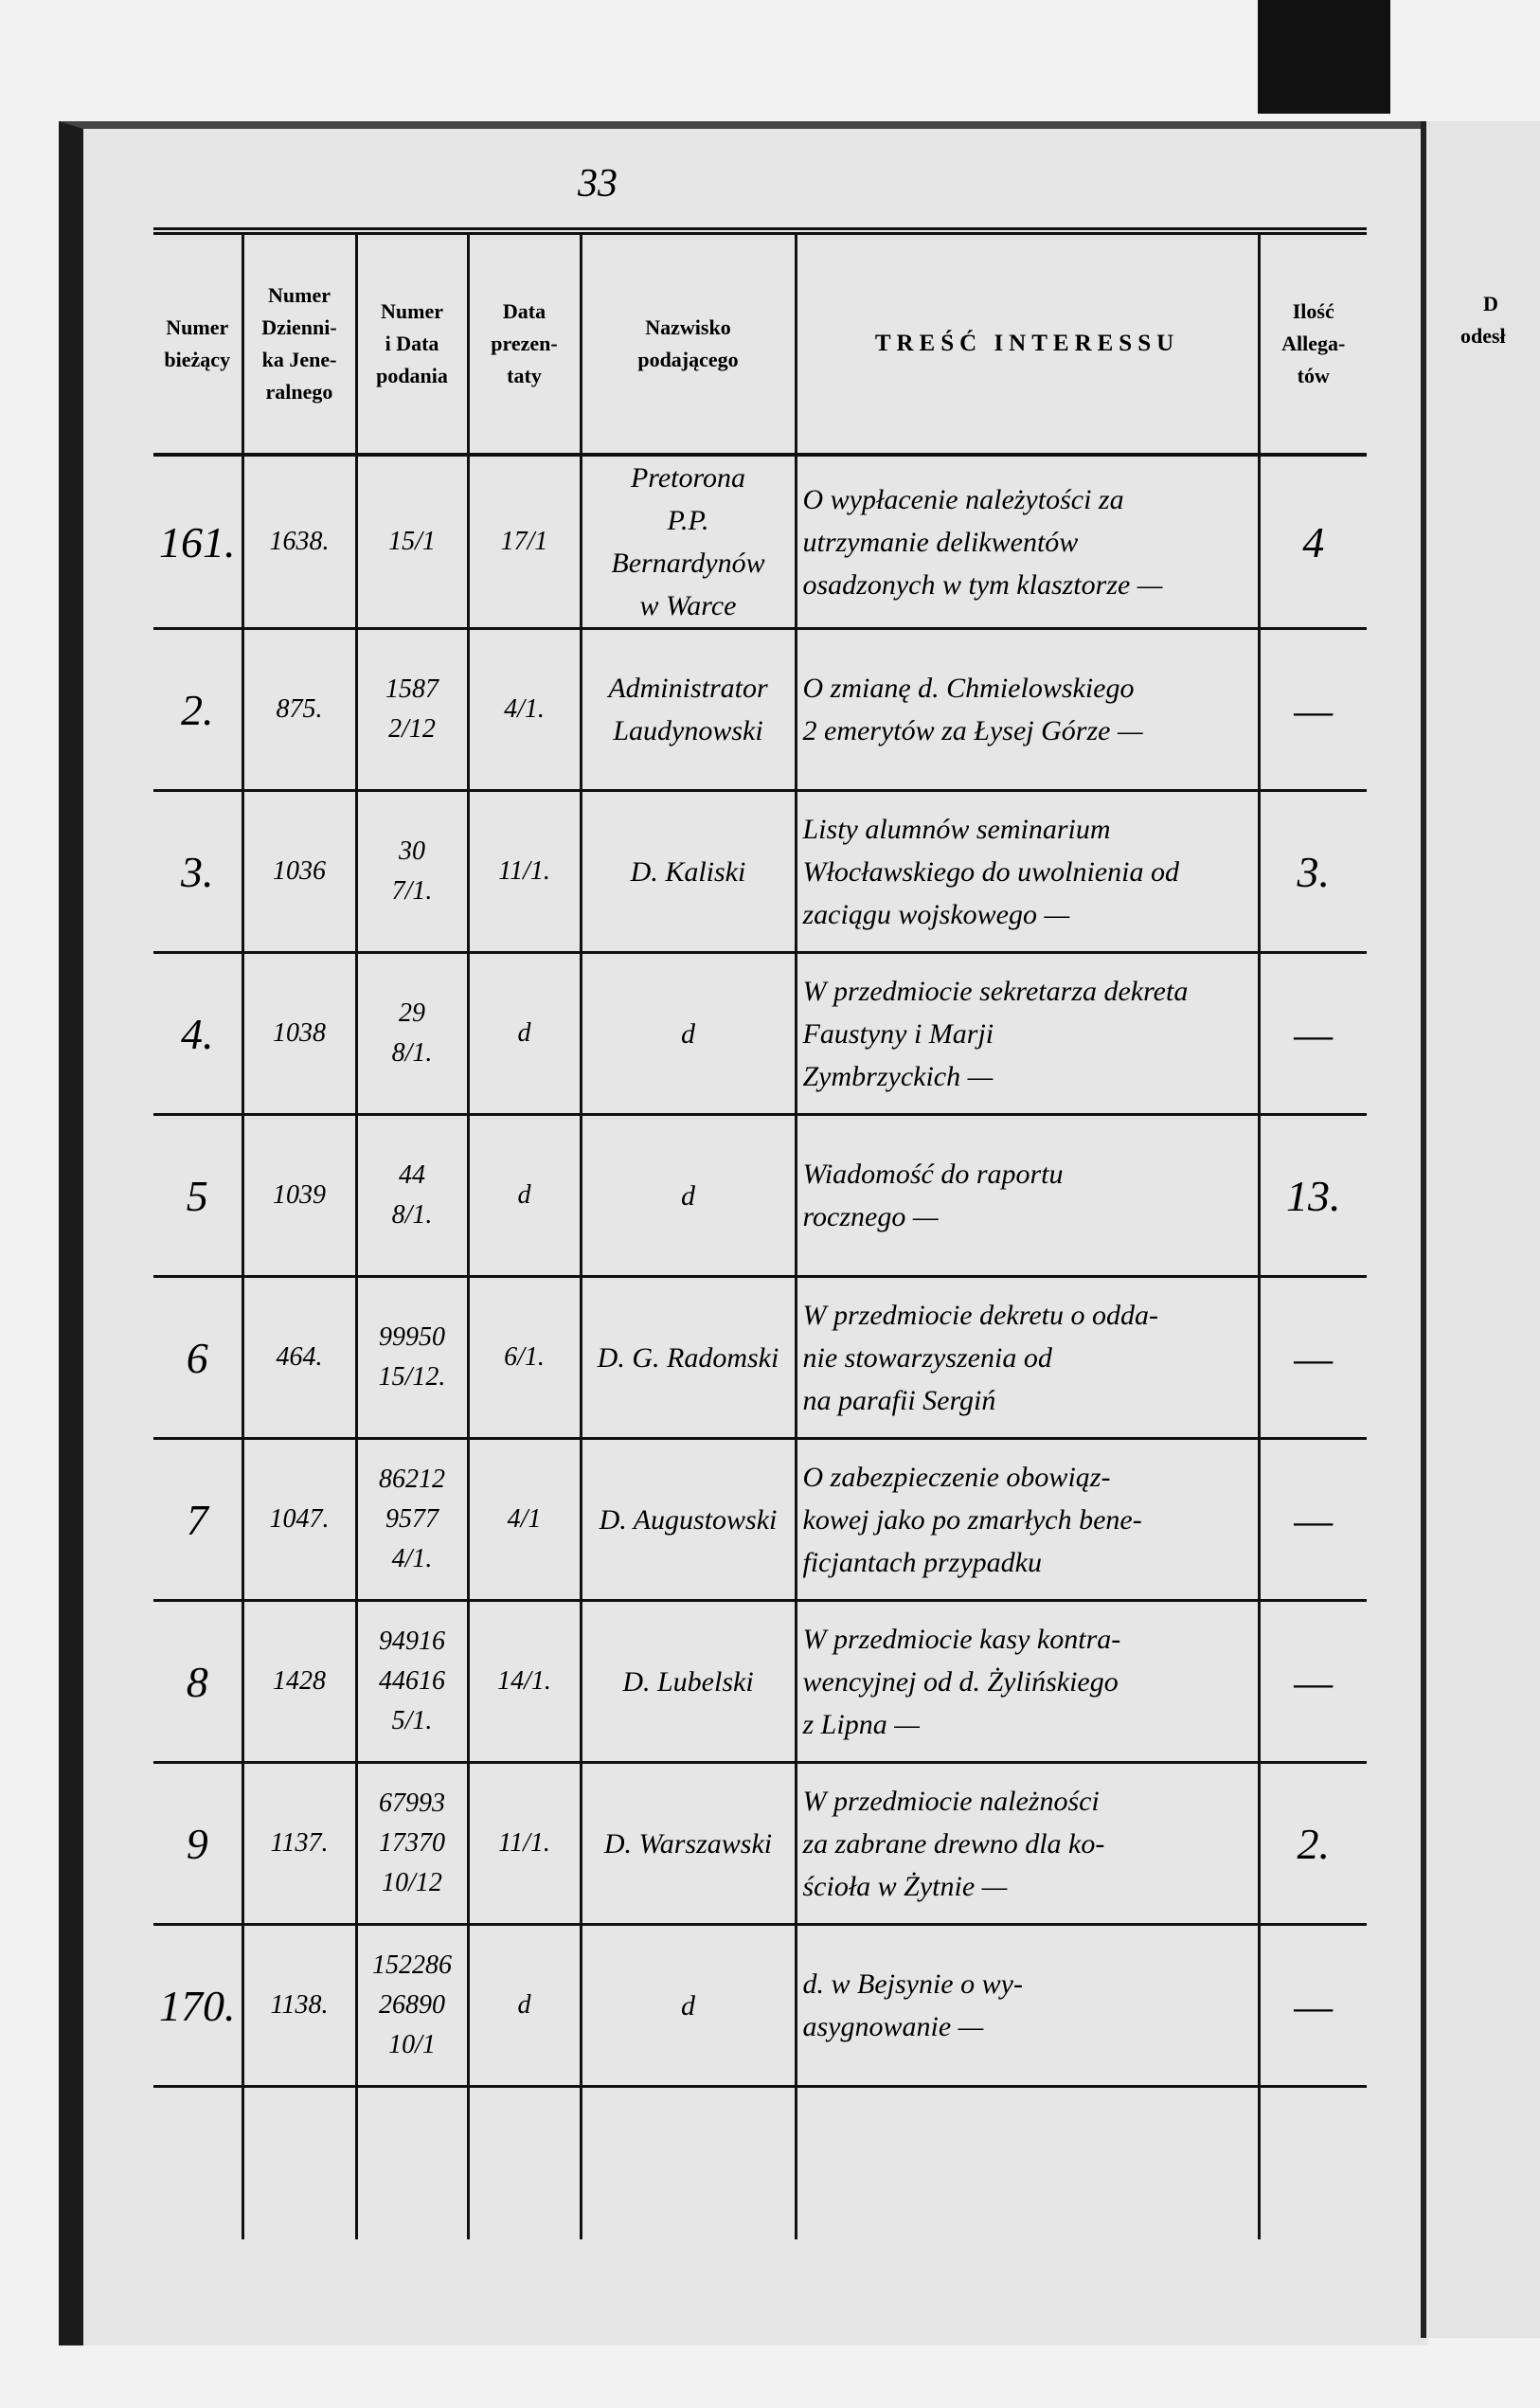  I want to click on cell-line: 2/12, so click(412, 729).